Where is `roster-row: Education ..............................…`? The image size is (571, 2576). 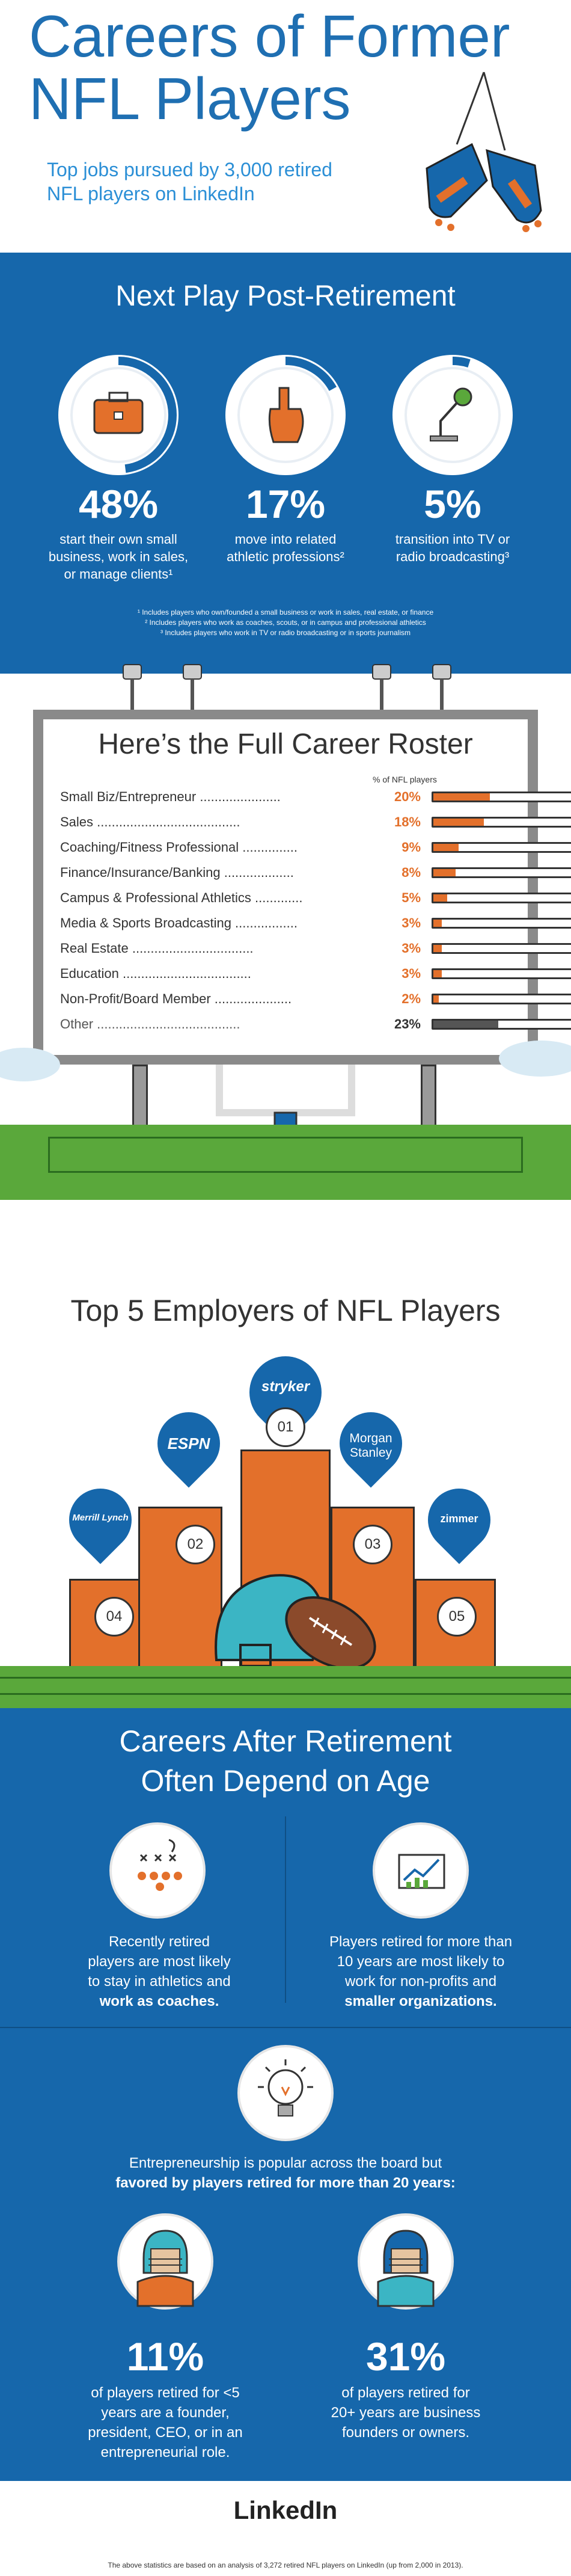
roster-row: Education ..............................… is located at coordinates (316, 977).